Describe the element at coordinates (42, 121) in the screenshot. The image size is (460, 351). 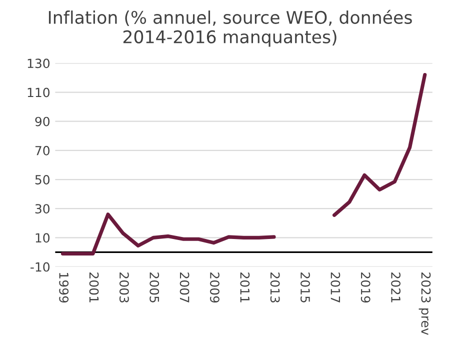
I see `y-tick-label: 90` at that location.